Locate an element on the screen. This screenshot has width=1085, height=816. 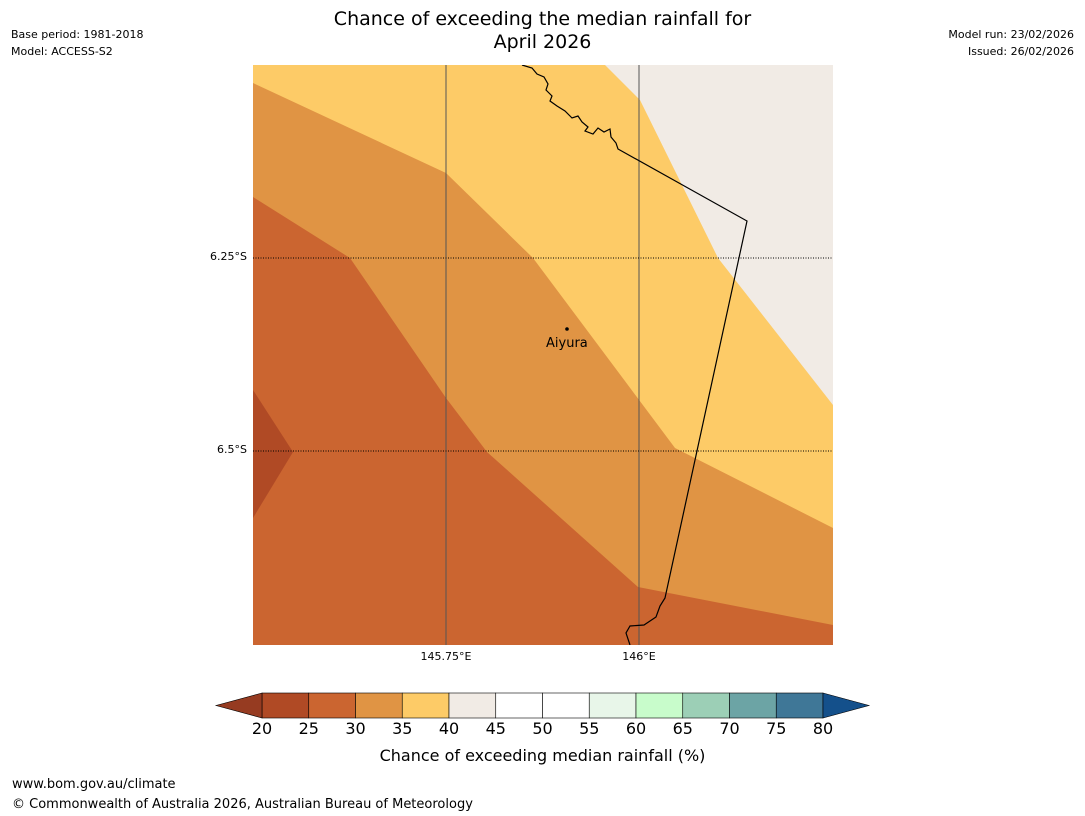
lon-label-145-75: 145.75°E is located at coordinates (446, 656).